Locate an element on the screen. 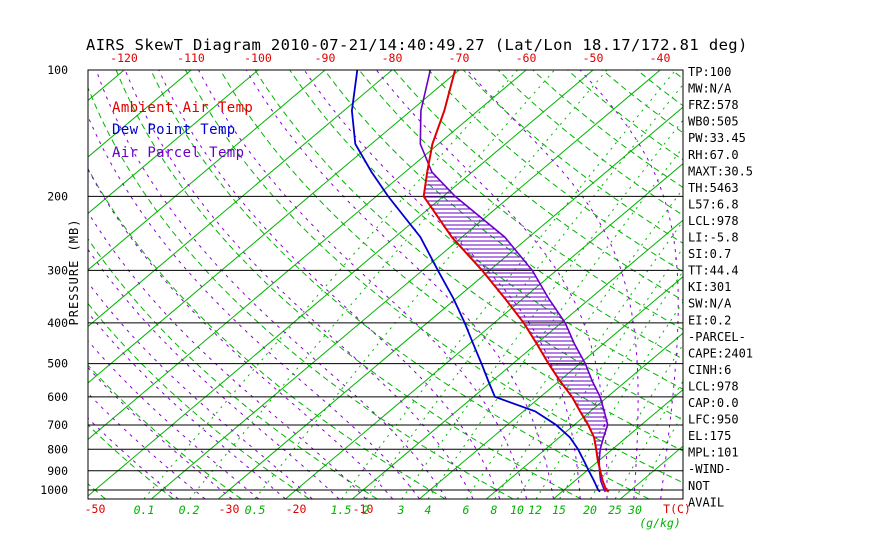  stat-line: -PARCEL- is located at coordinates (717, 337).